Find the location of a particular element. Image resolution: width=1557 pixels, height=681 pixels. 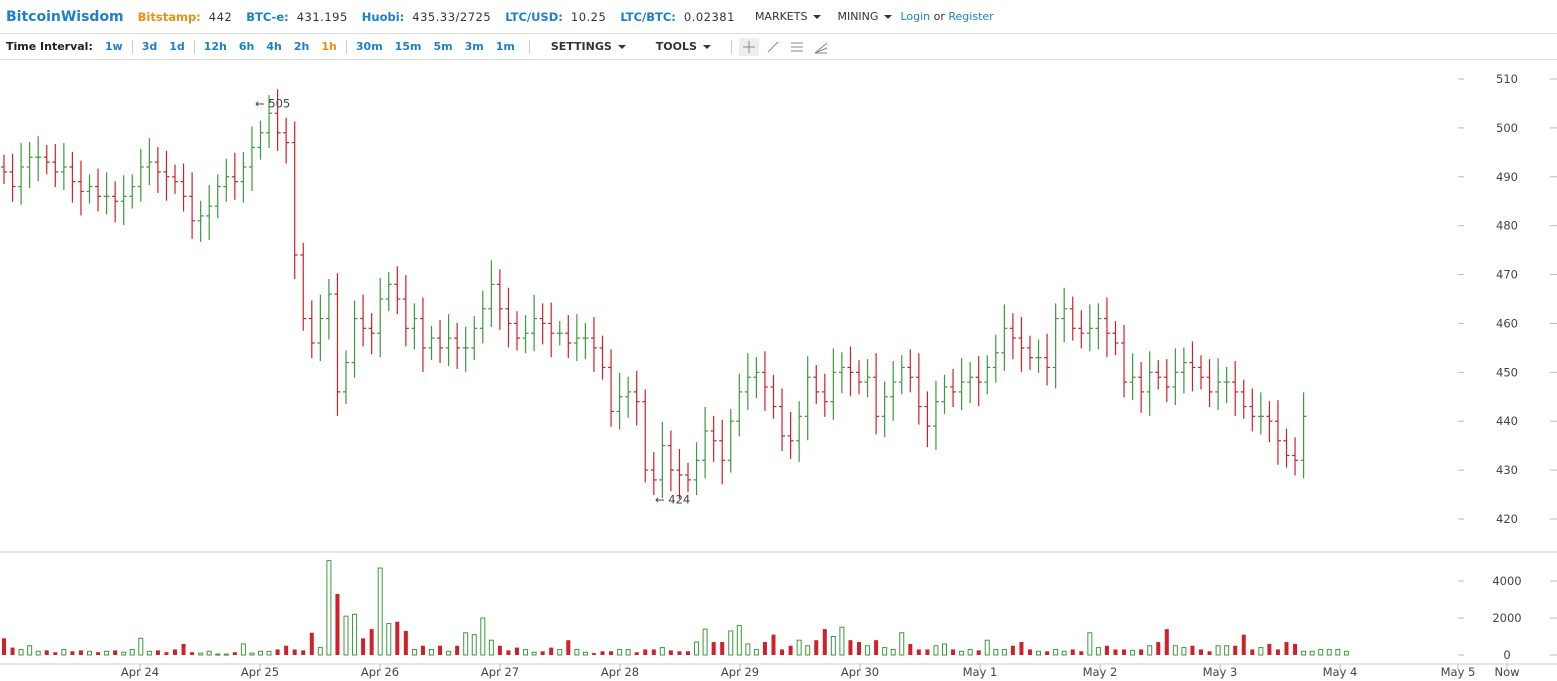

crosshair-icon is located at coordinates (748, 46).